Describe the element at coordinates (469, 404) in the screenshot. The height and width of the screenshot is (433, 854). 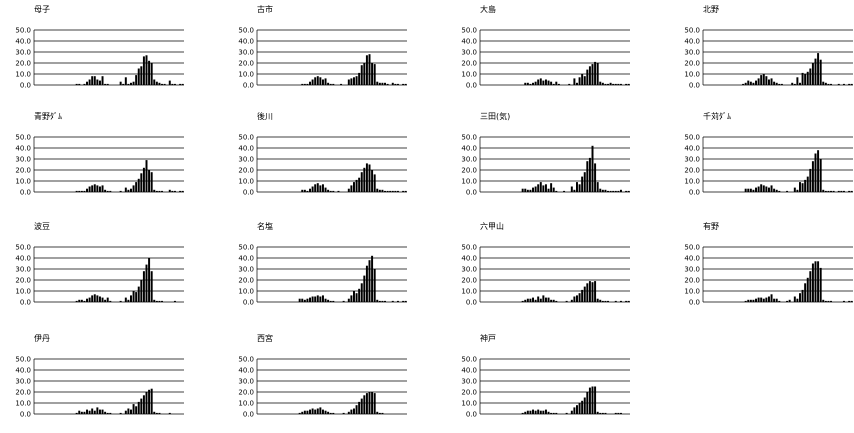
I see `y-tick-label: 10.0` at that location.